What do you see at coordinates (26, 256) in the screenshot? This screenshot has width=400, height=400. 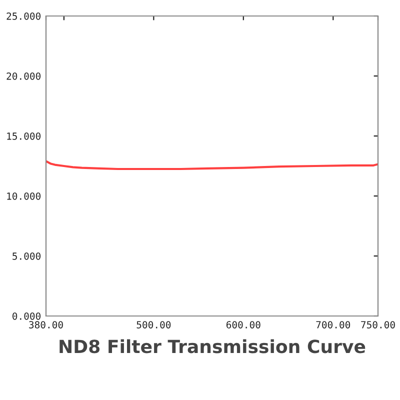 I see `y-tick-label: 5.000` at bounding box center [26, 256].